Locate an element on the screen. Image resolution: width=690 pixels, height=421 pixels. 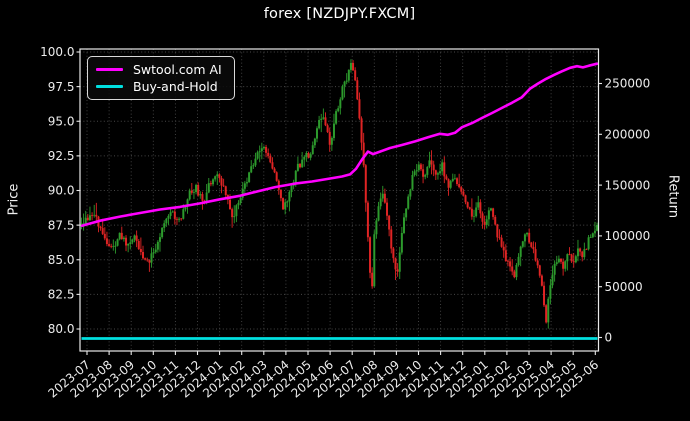
y-right-tick-label: 100000 is located at coordinates (628, 236).